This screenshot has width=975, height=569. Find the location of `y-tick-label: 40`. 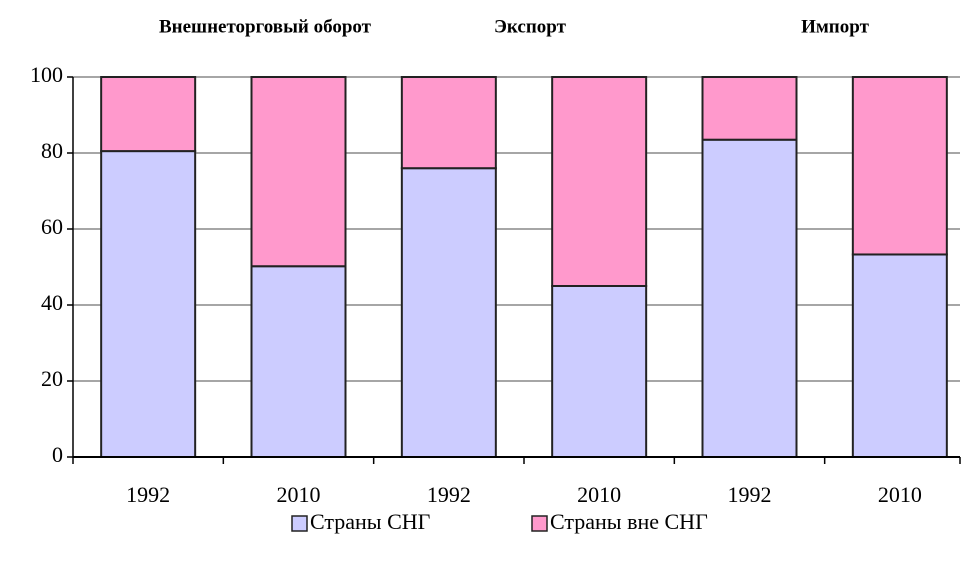

y-tick-label: 40 is located at coordinates (52, 302).